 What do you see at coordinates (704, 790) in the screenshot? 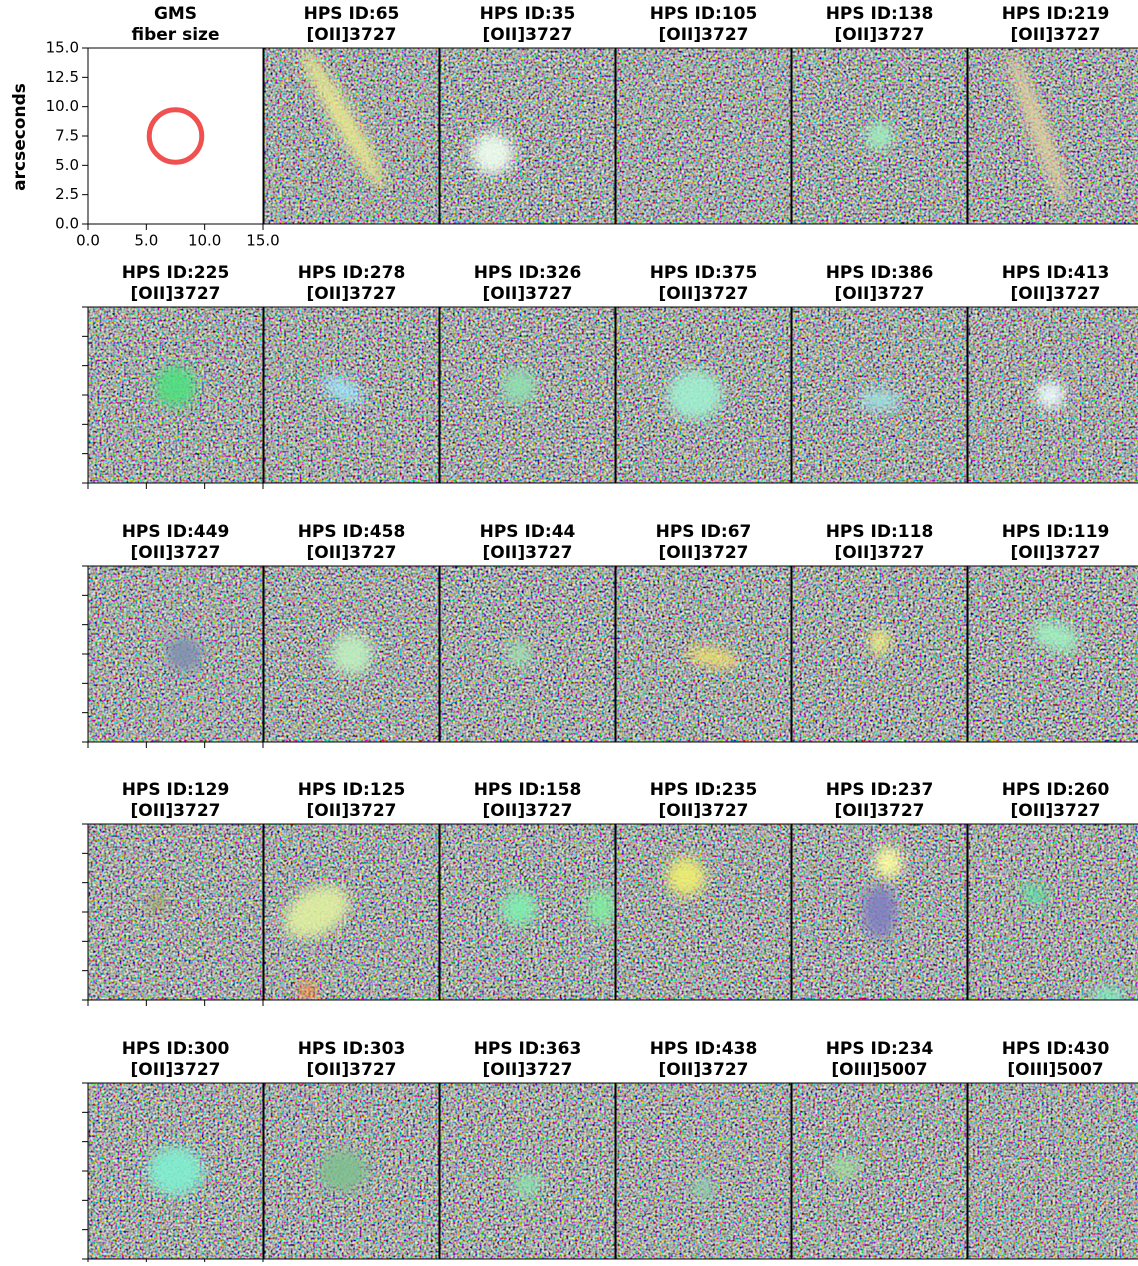
I see `panel-title: HPS ID:235` at bounding box center [704, 790].